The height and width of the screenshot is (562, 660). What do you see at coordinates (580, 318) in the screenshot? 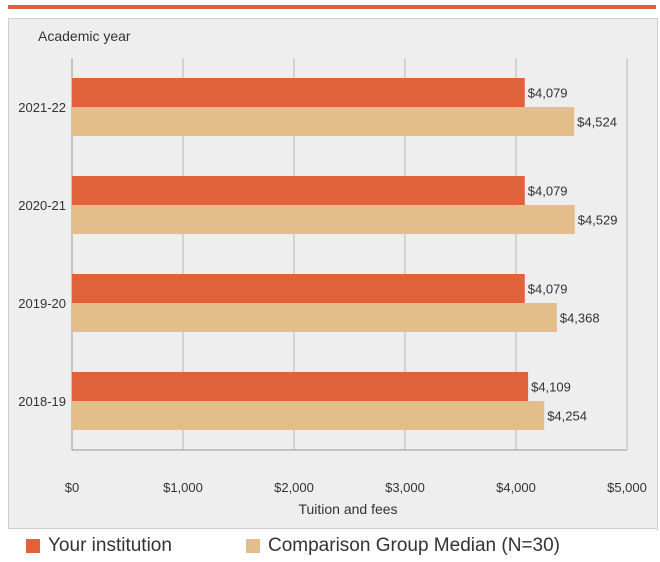
I see `data-label: $4,368` at bounding box center [580, 318].